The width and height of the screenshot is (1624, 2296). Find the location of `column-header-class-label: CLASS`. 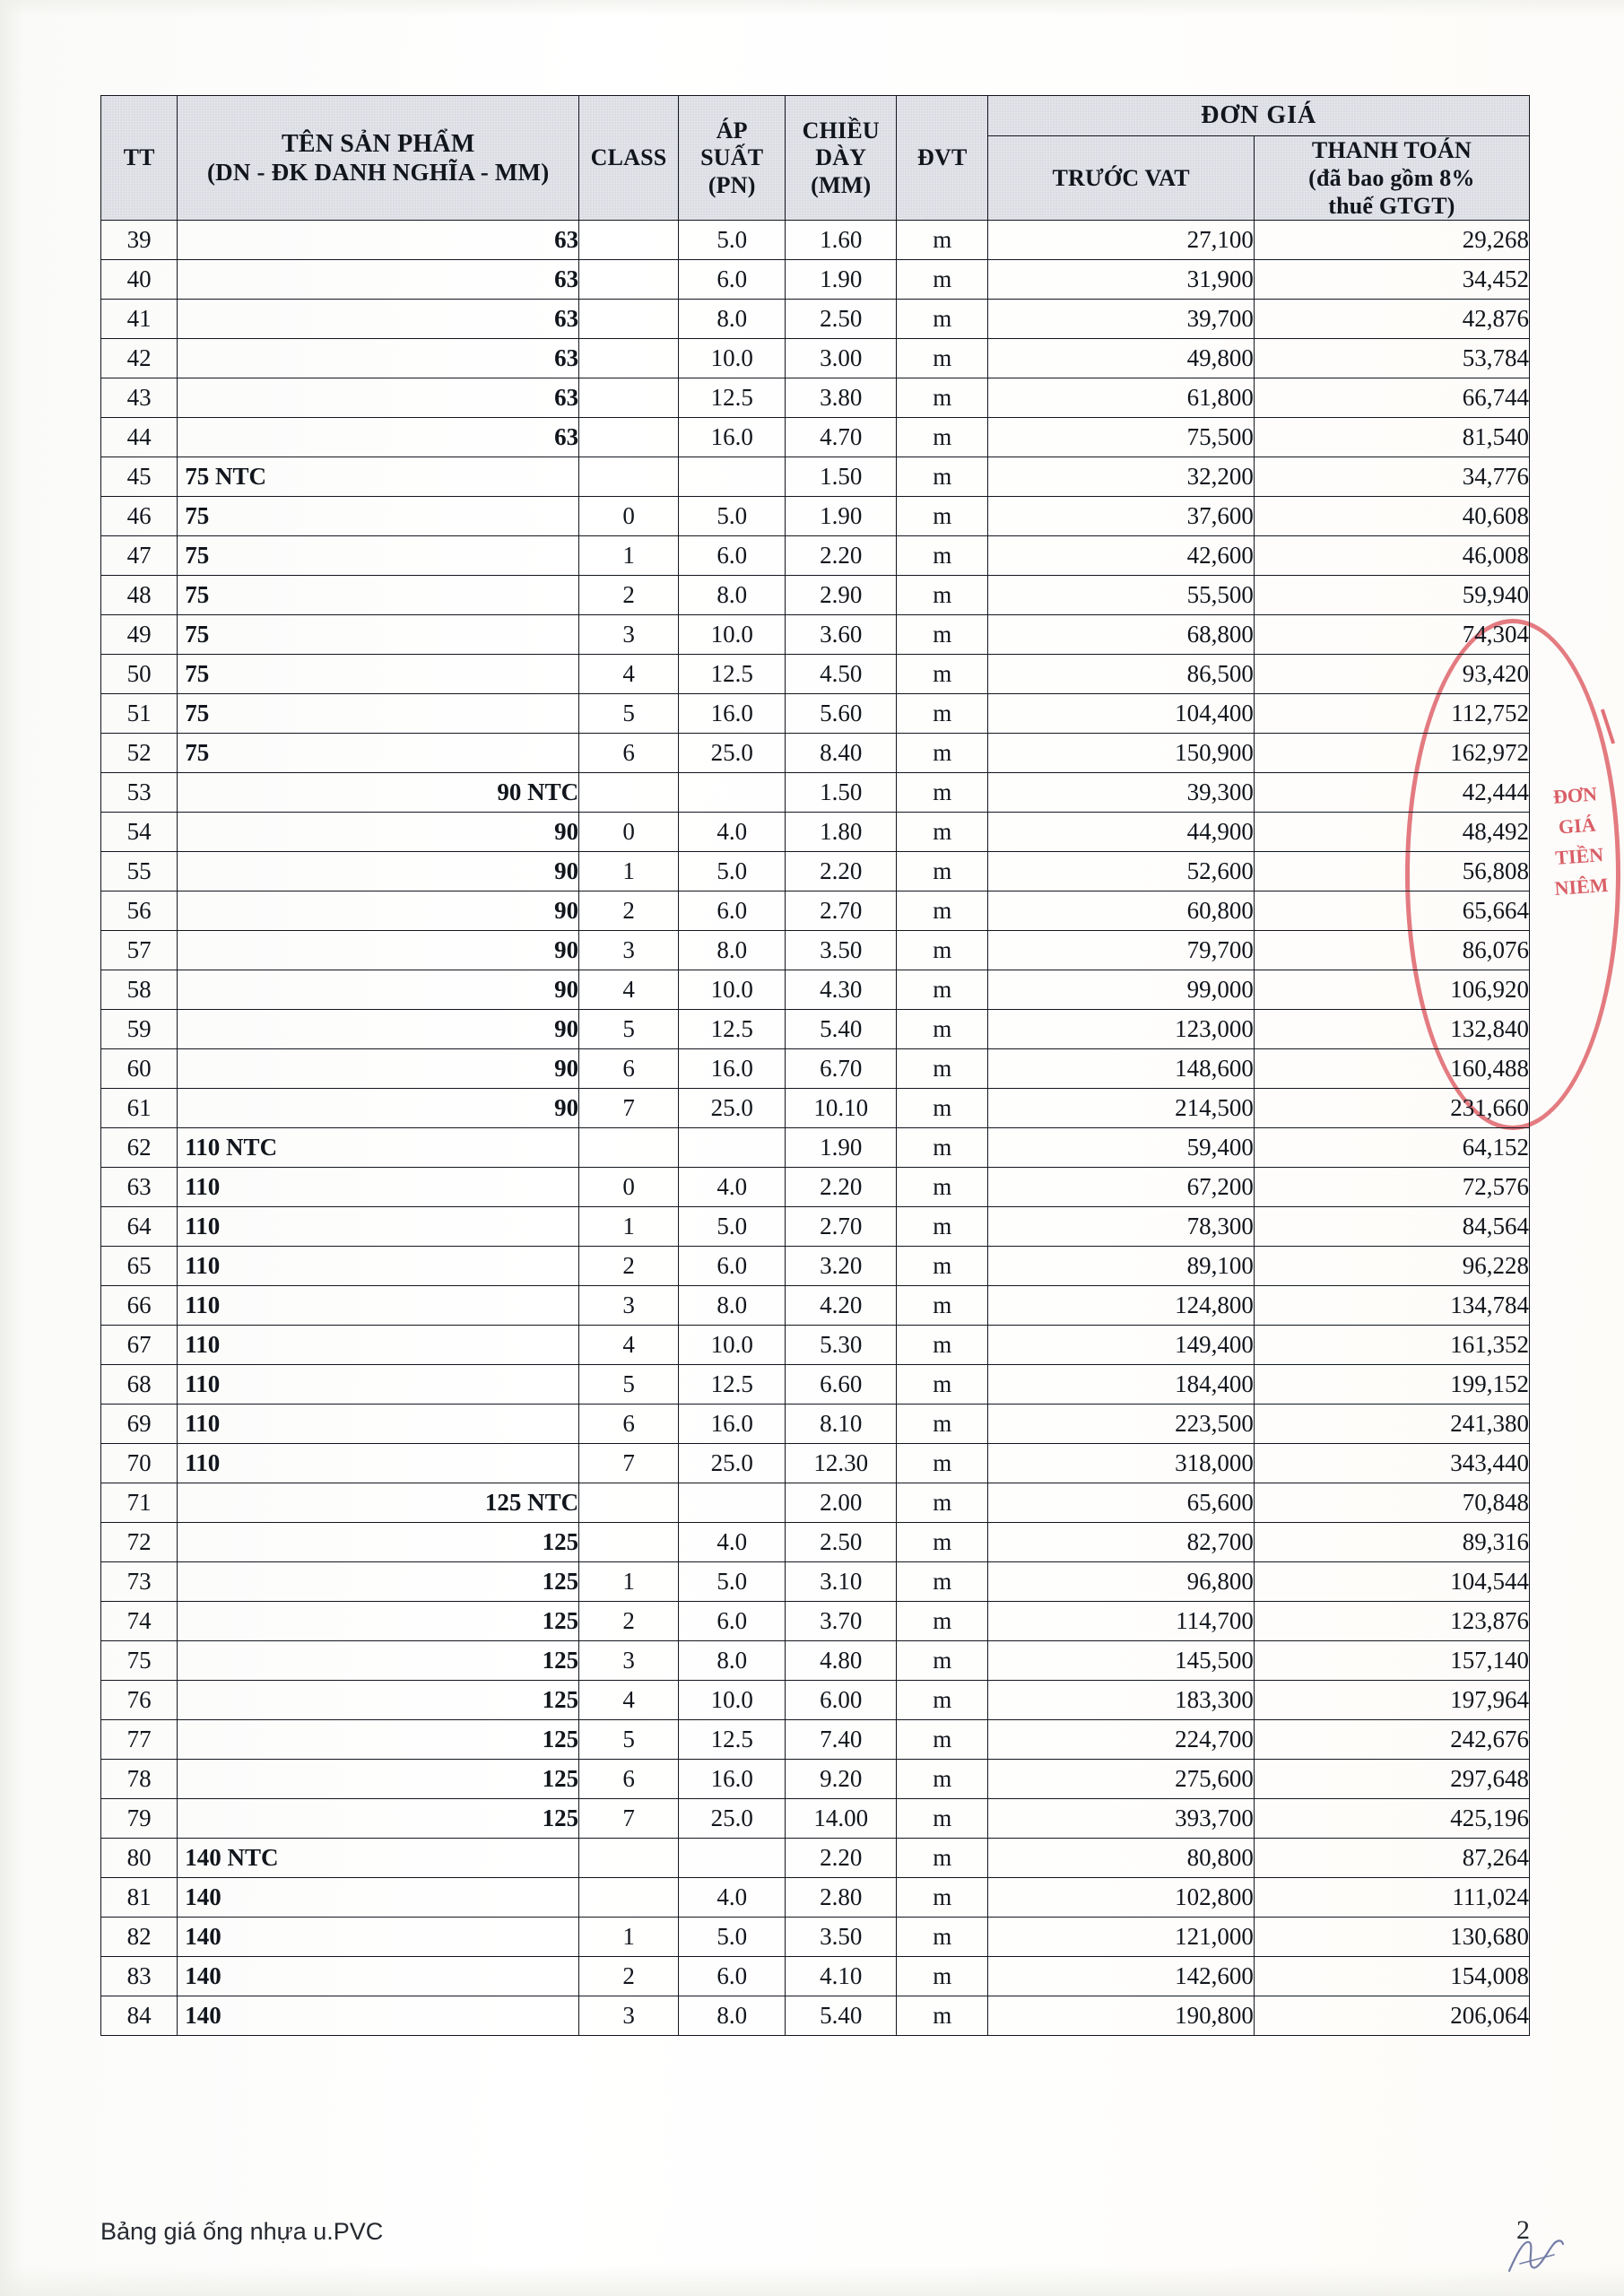

column-header-class-label: CLASS is located at coordinates (628, 157).